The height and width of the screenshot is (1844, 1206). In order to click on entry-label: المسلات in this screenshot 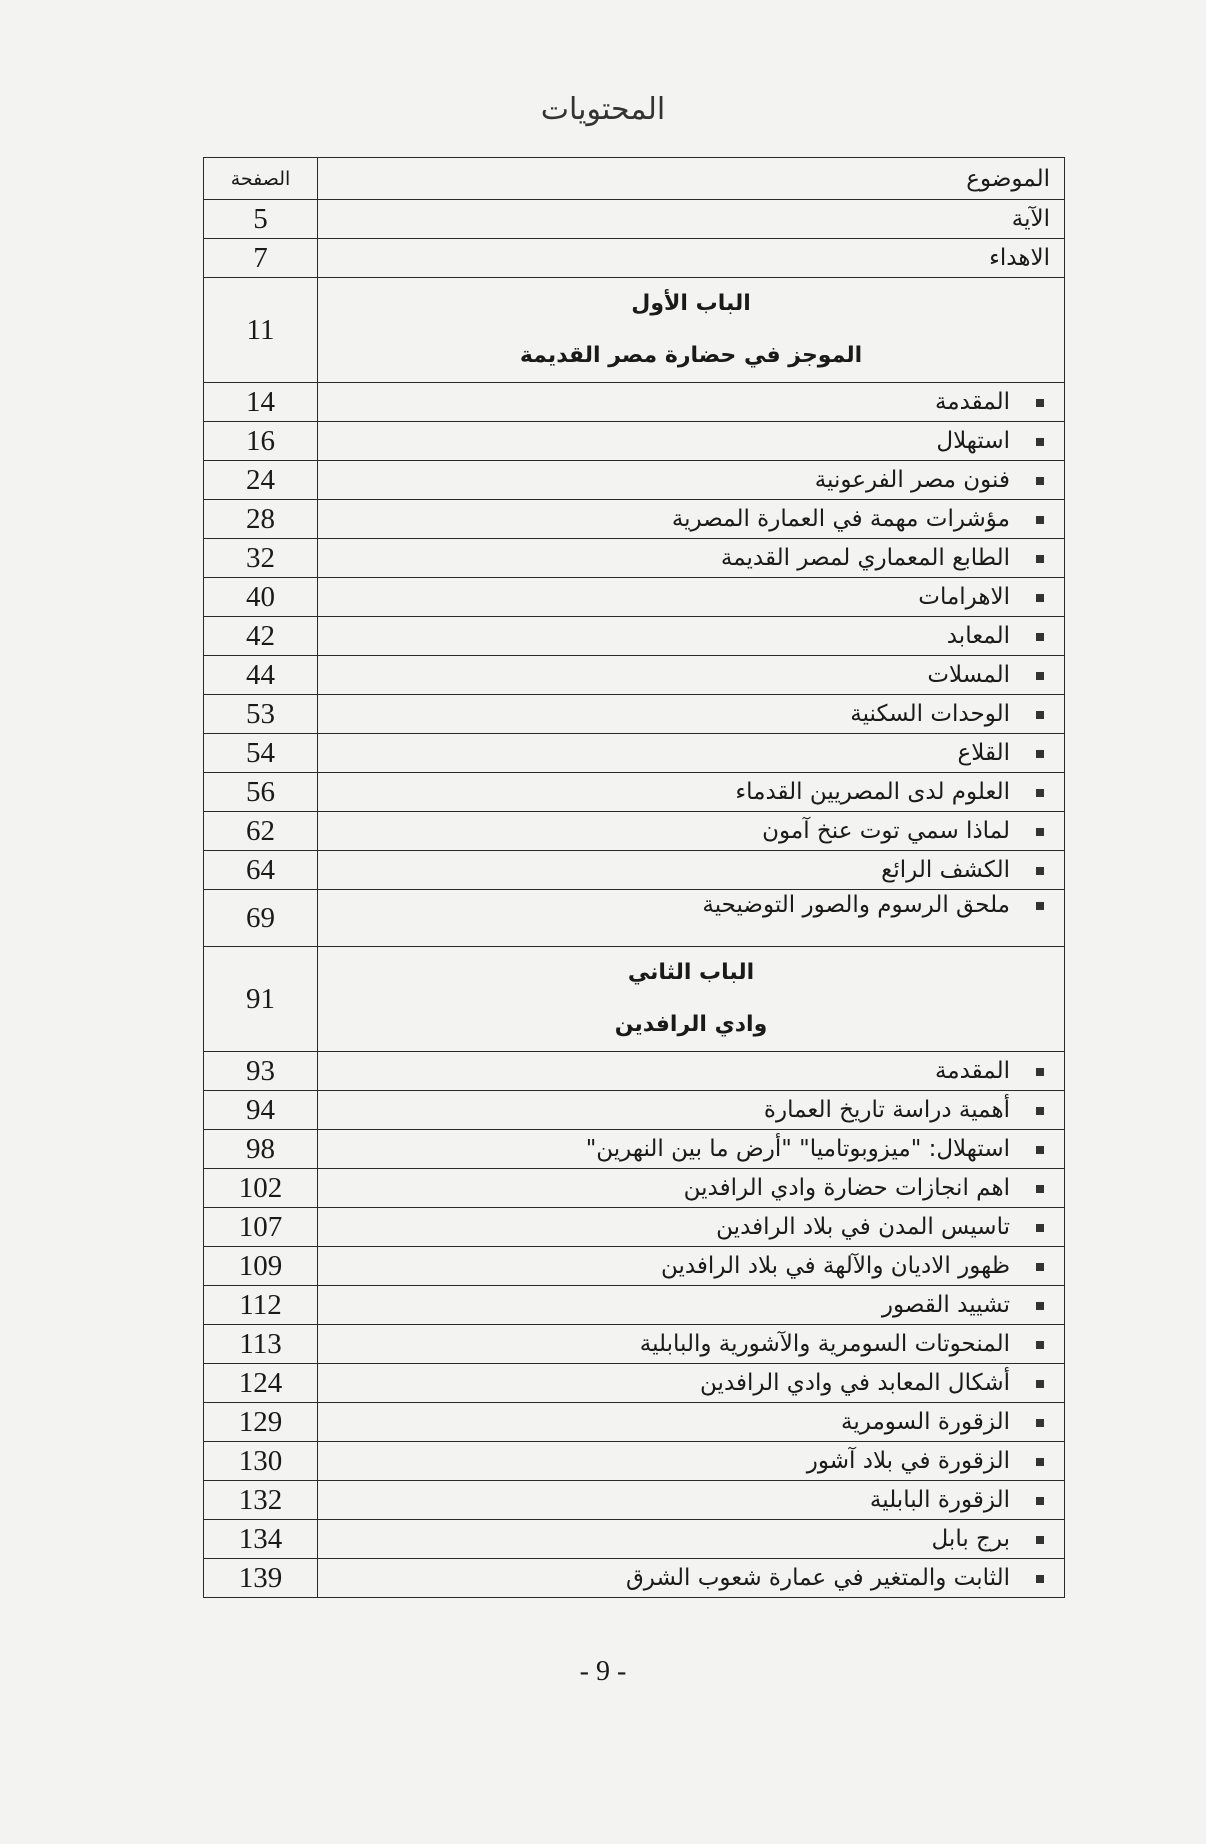, I will do `click(968, 675)`.